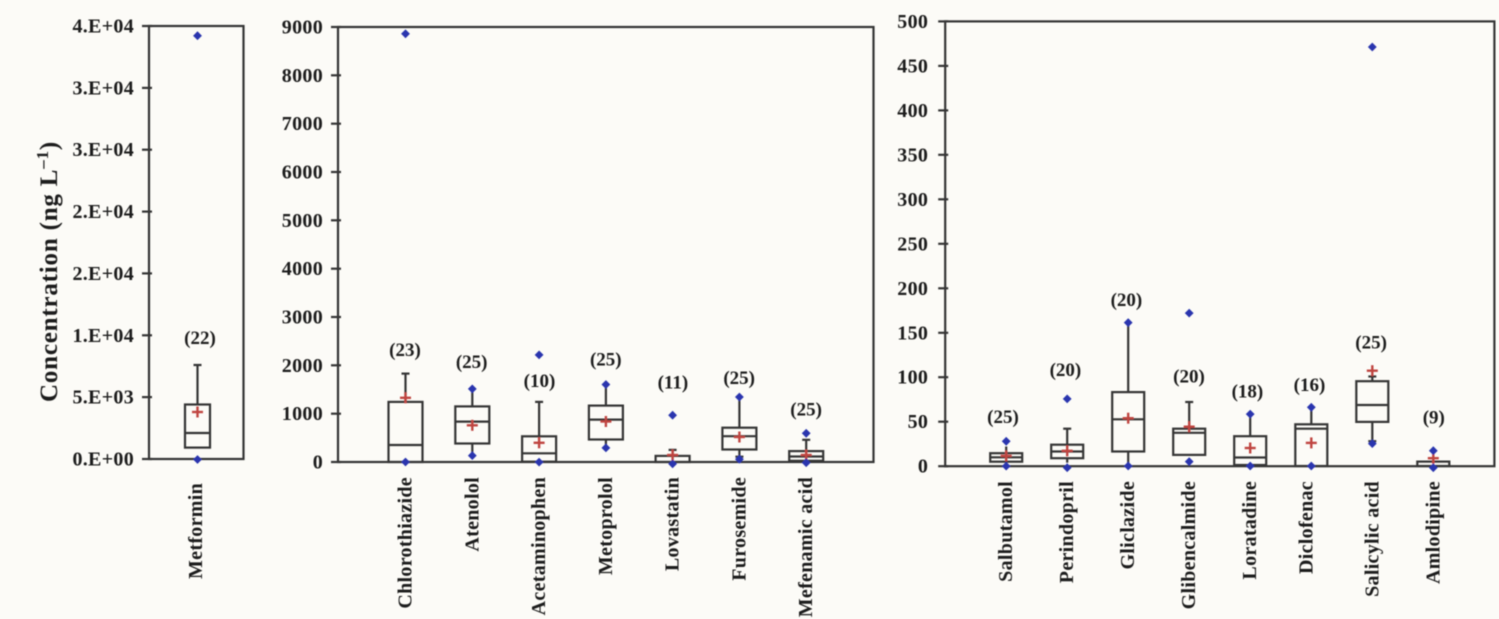 The height and width of the screenshot is (619, 1499). I want to click on svg-text: (10), so click(540, 381).